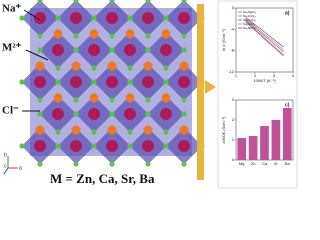 This screenshot has width=320, height=240. What do you see at coordinates (293, 75) in the screenshot?
I see `x-tick-label: 4` at bounding box center [293, 75].